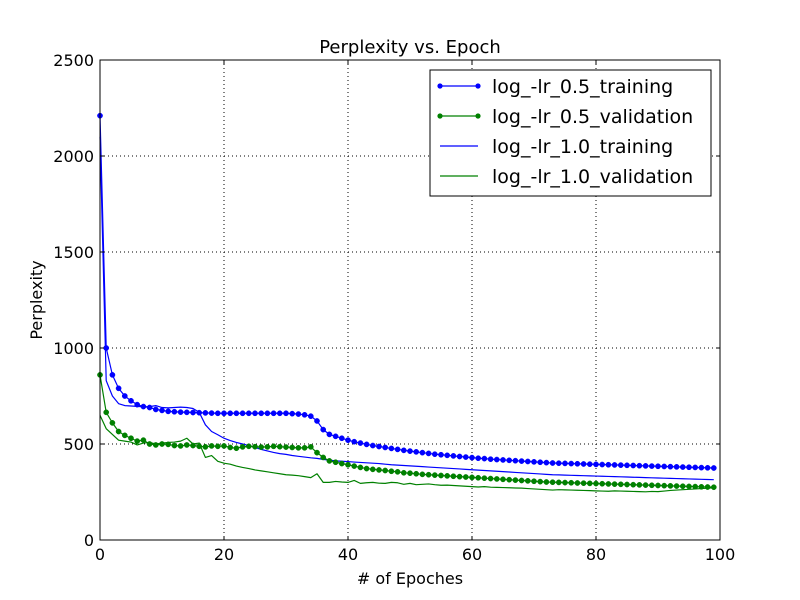  Describe the element at coordinates (570, 133) in the screenshot. I see `legend-box` at that location.